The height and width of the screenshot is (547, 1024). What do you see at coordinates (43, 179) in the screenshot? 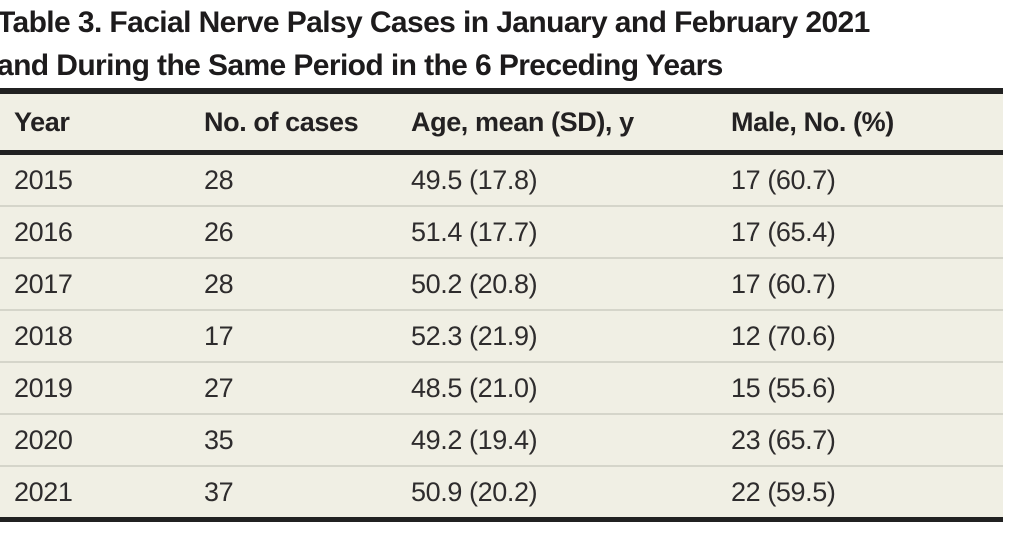
I see `cell-year: 2015` at bounding box center [43, 179].